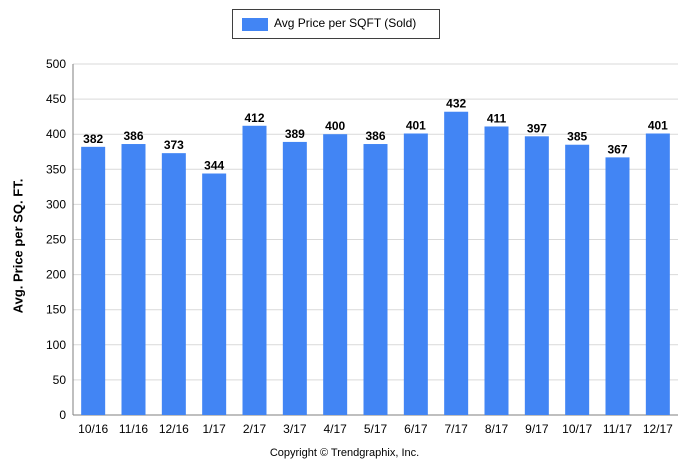  What do you see at coordinates (295, 429) in the screenshot?
I see `x-tick-label: 3/17` at bounding box center [295, 429].